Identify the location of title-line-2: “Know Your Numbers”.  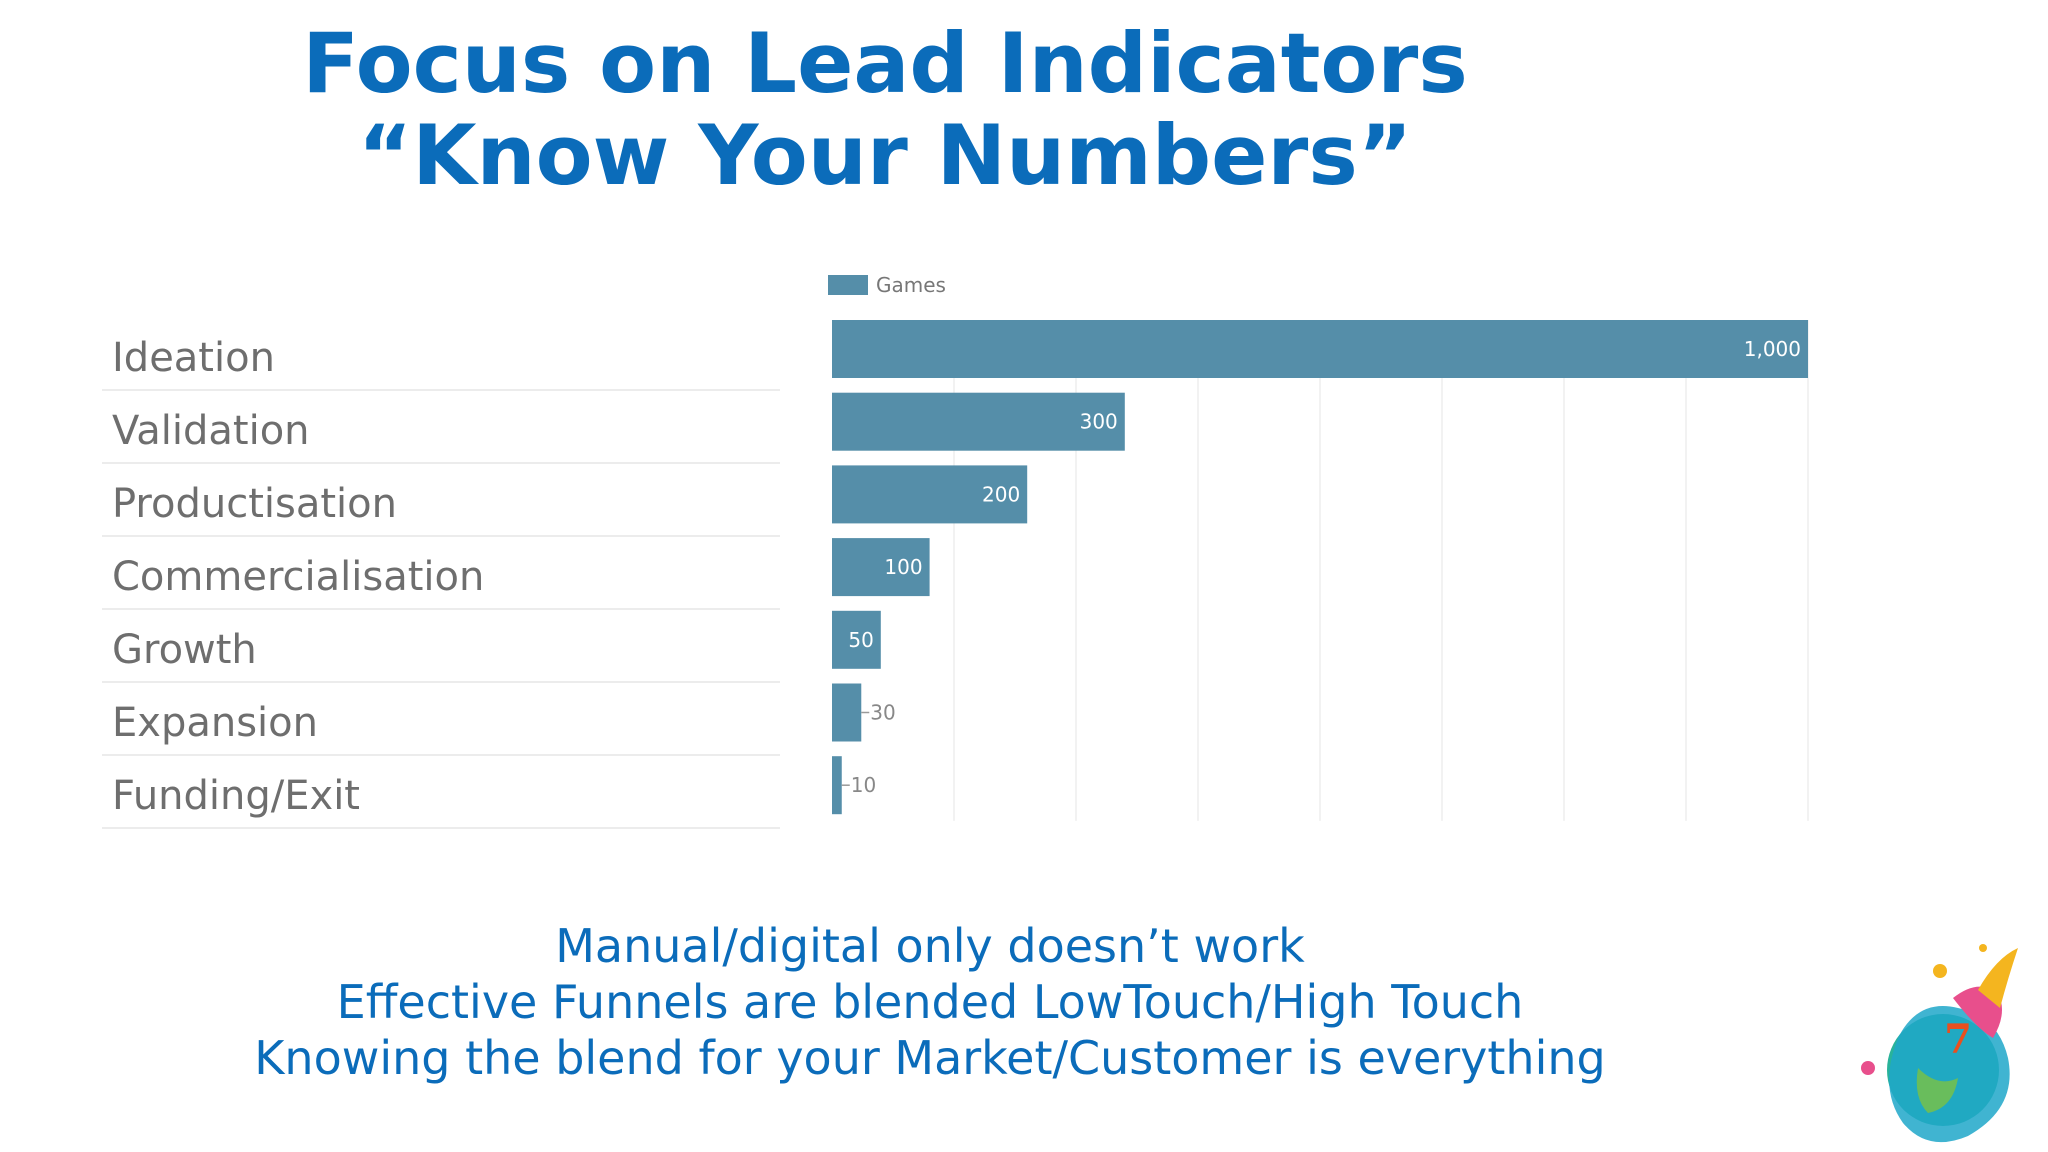
(885, 155).